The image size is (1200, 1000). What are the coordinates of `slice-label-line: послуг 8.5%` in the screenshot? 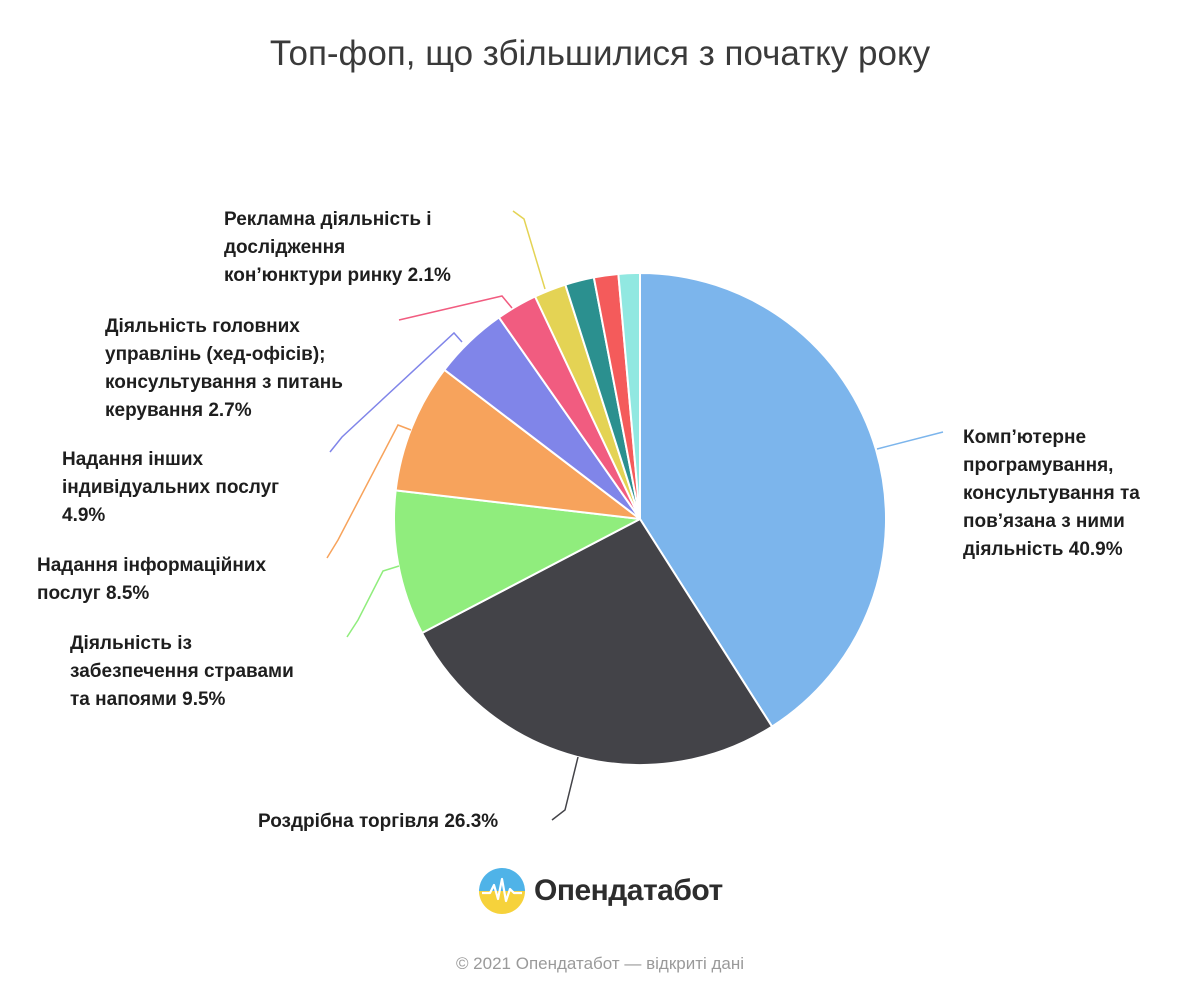 It's located at (93, 593).